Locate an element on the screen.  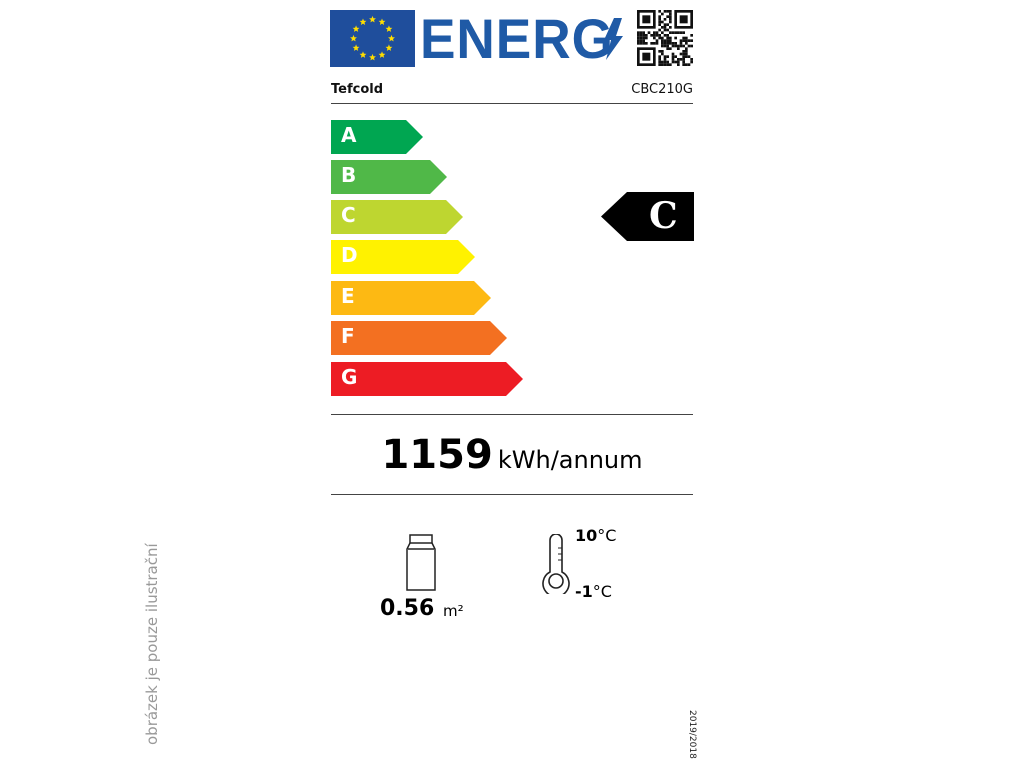
energy-class-letter: E is located at coordinates (348, 296).